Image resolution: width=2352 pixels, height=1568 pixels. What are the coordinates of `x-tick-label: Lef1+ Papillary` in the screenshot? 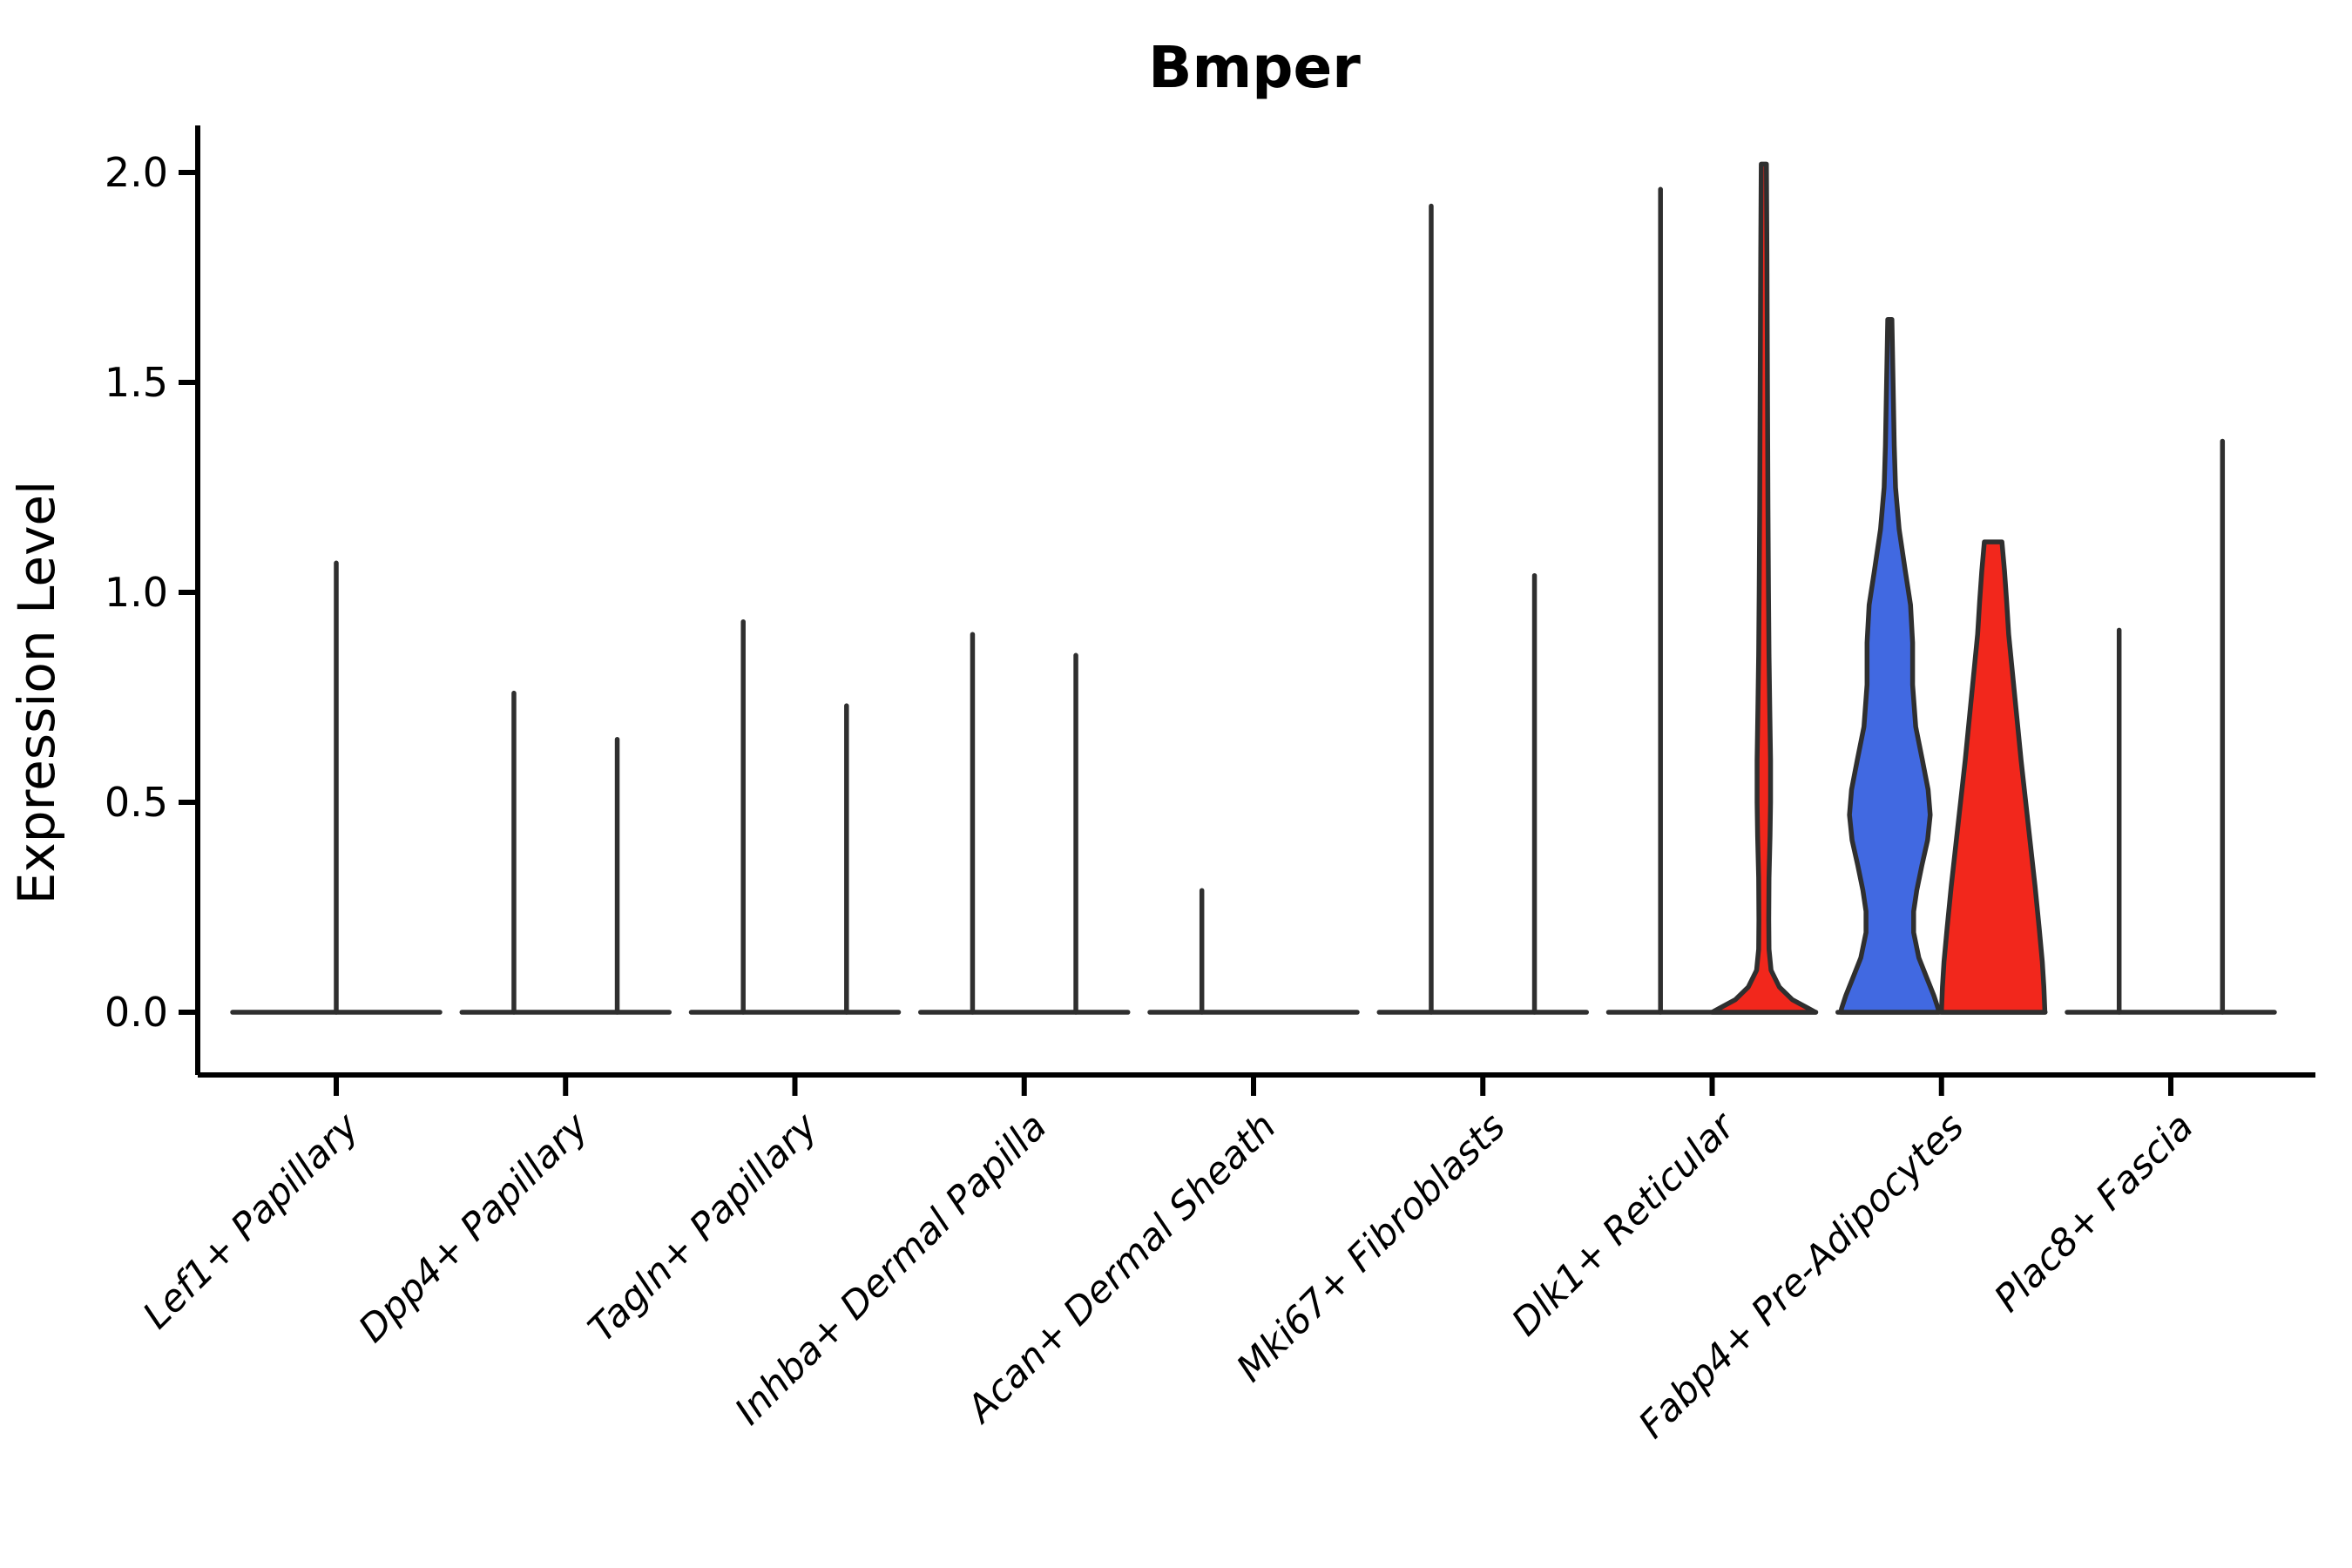 It's located at (252, 1221).